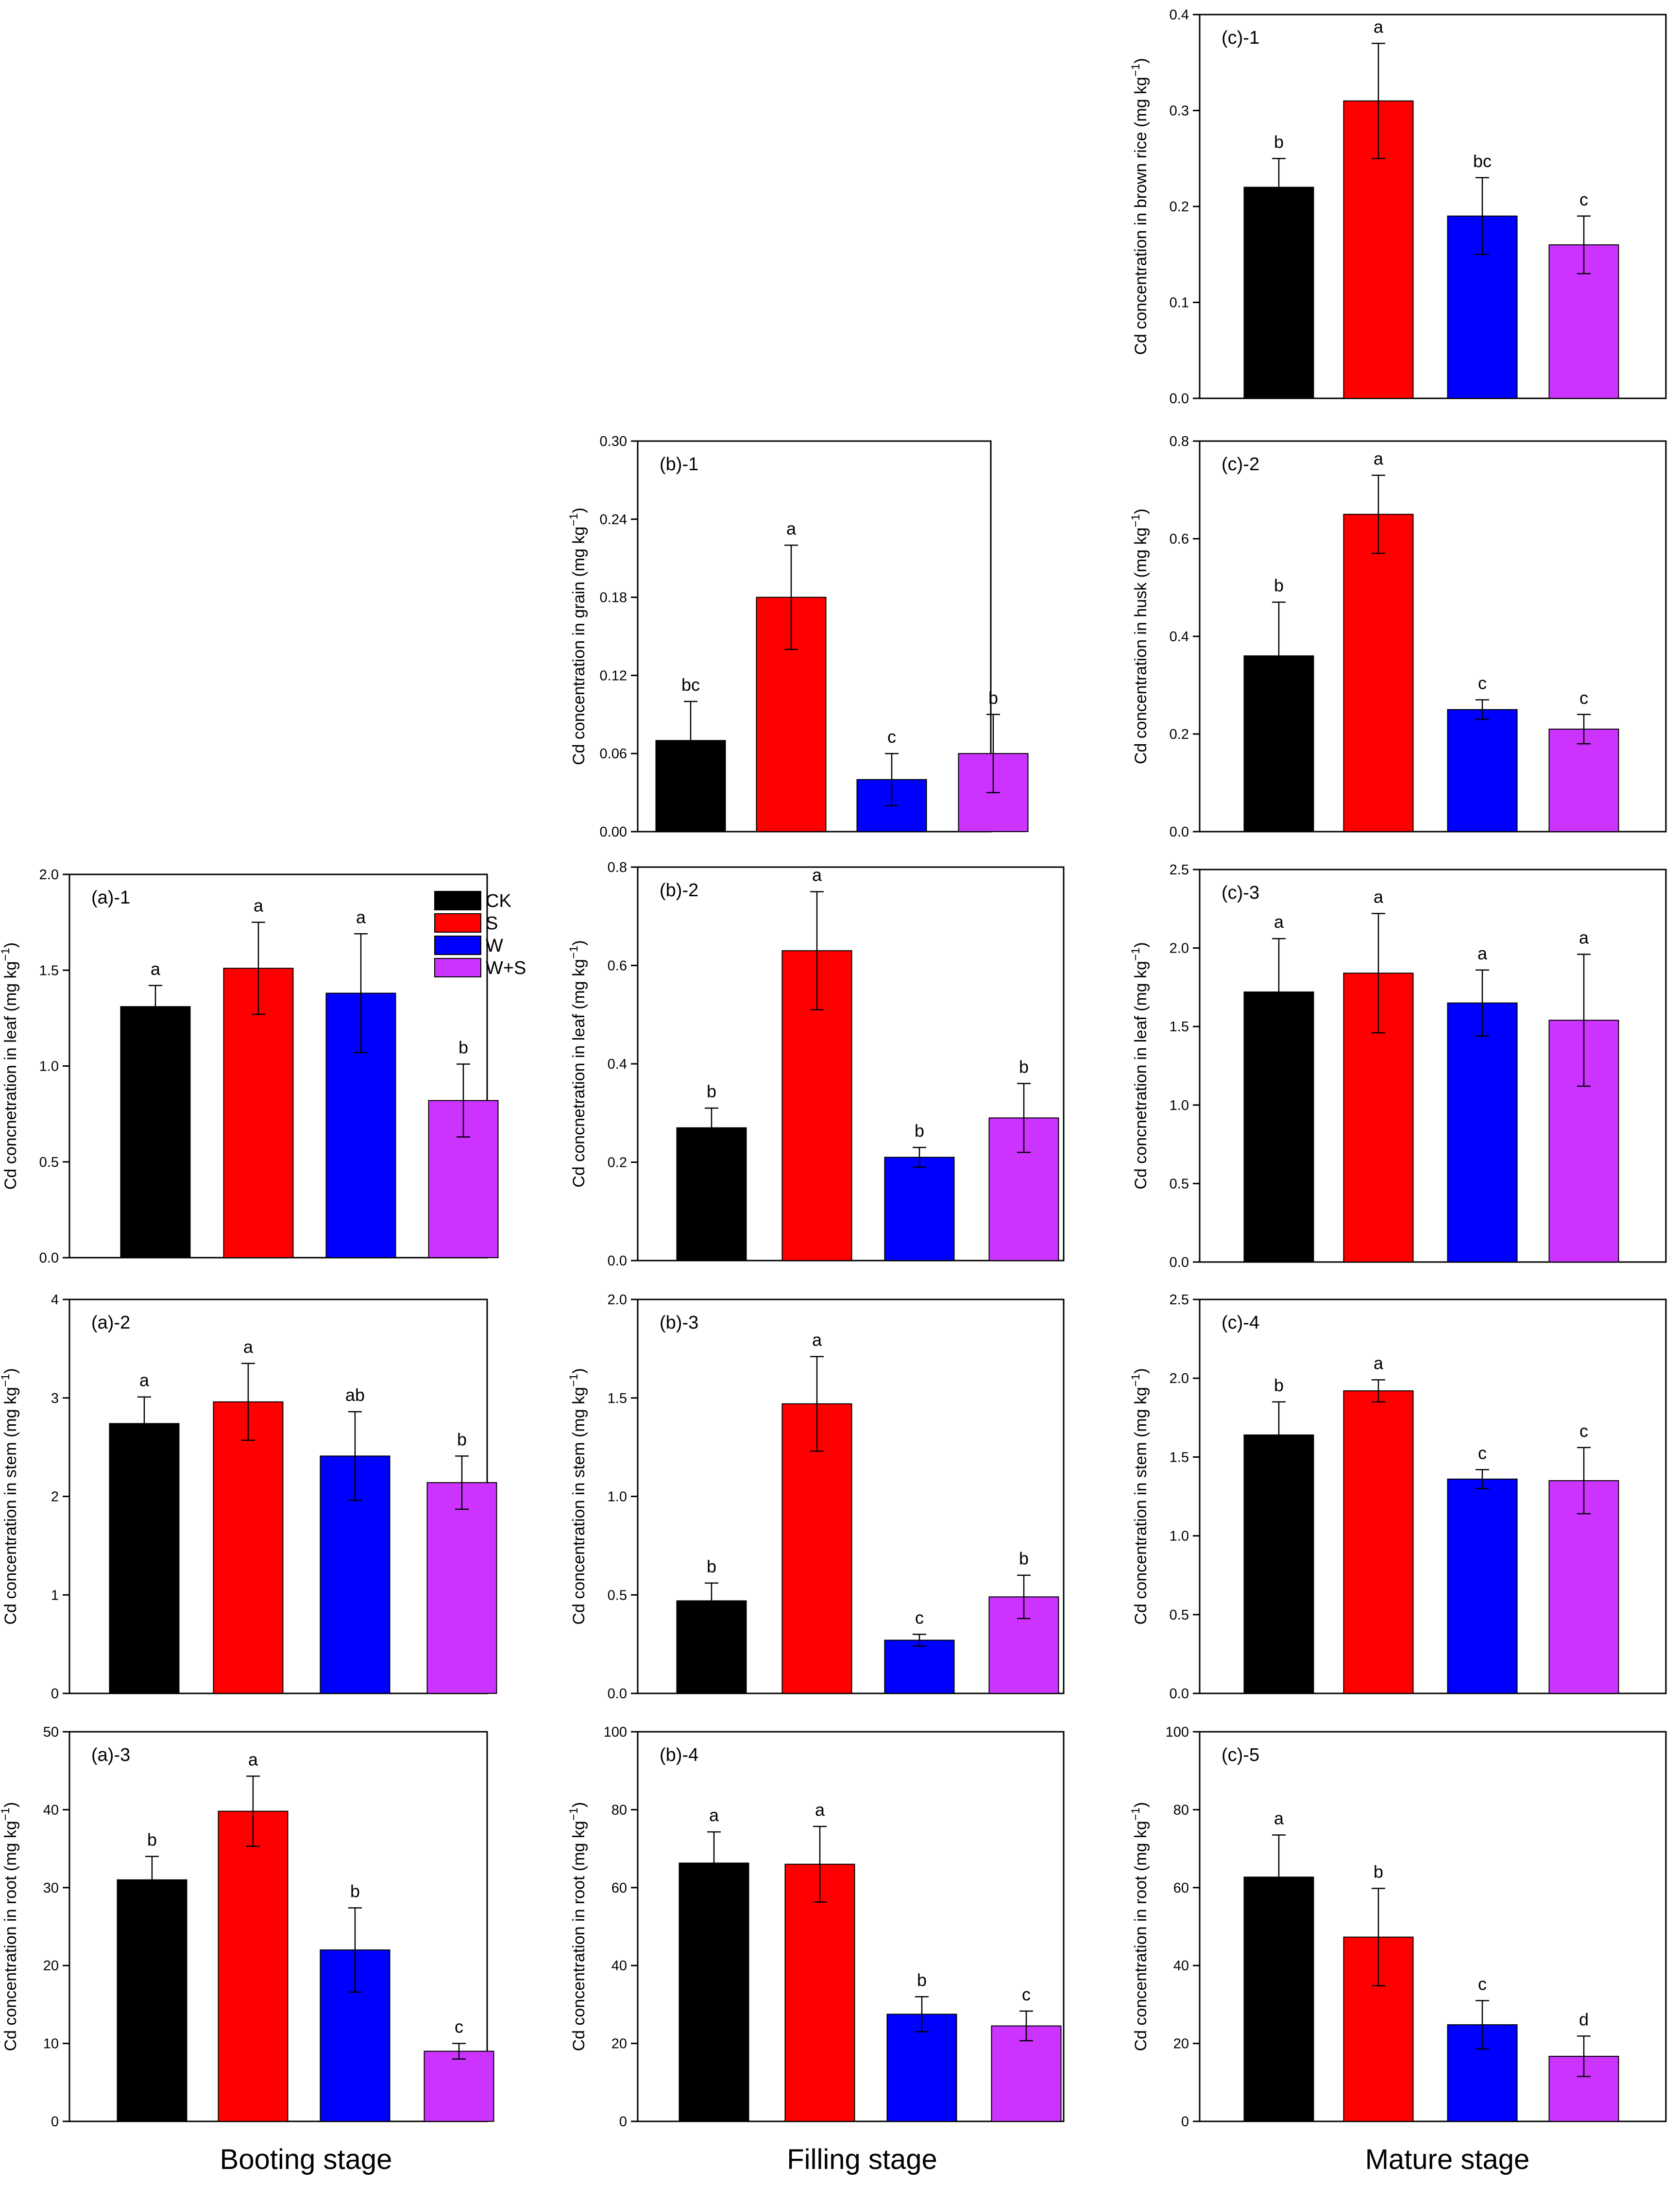 This screenshot has width=1680, height=2185. Describe the element at coordinates (579, 1505) in the screenshot. I see `y-axis-label-text: Cd concentration in stem (mg kg` at that location.